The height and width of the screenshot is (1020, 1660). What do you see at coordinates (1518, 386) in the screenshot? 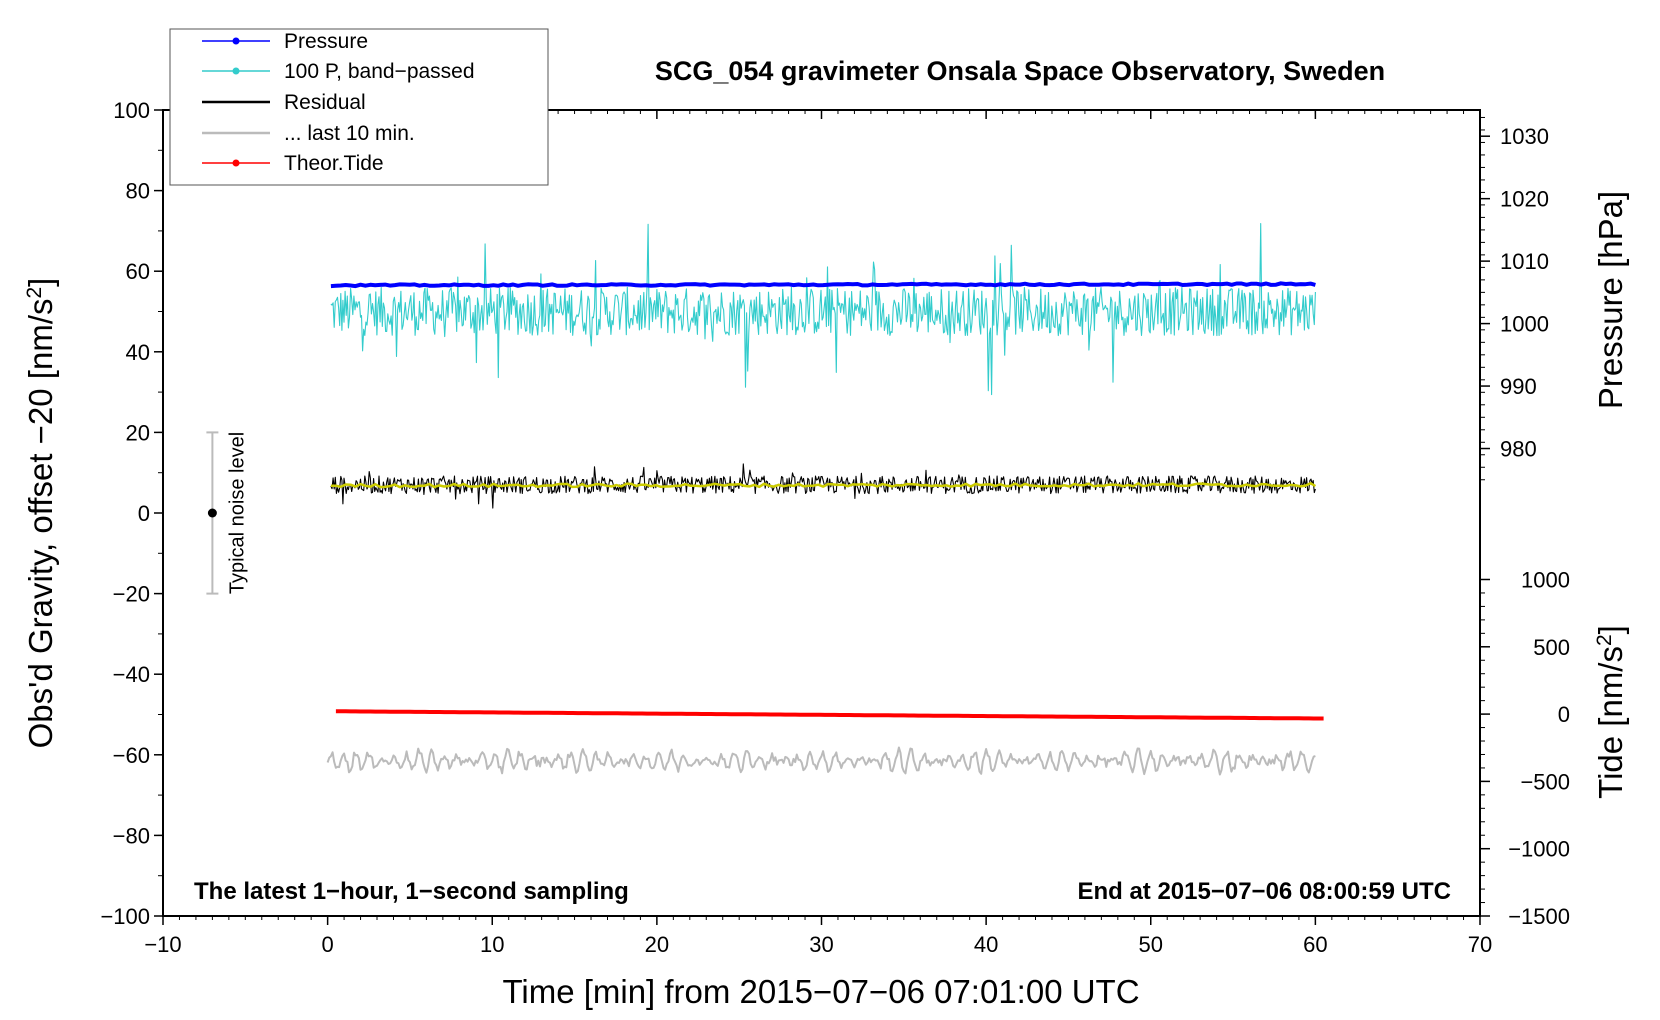
I see `pressure-tick-label: 990` at bounding box center [1518, 386].